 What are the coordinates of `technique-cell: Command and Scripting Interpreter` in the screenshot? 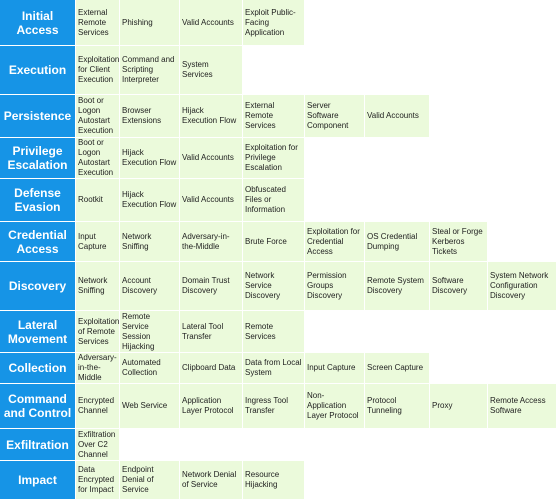 It's located at (150, 70).